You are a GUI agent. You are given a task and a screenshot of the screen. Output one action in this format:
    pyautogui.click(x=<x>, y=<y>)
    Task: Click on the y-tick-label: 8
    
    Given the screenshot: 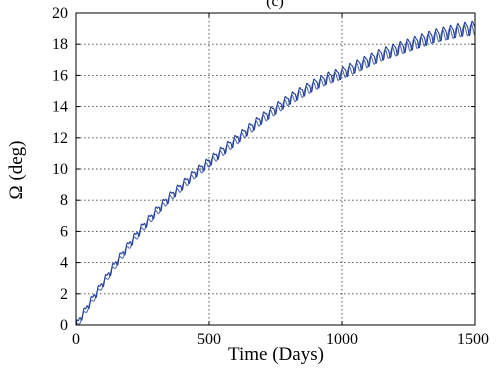 What is the action you would take?
    pyautogui.click(x=64, y=200)
    